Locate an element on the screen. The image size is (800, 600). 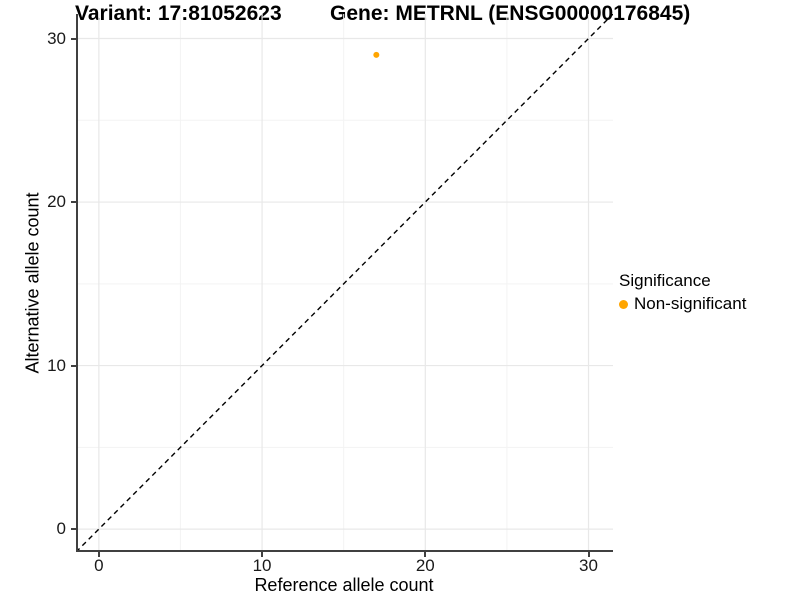
gene-title: Gene: METRNL (ENSG00000176845) is located at coordinates (510, 13).